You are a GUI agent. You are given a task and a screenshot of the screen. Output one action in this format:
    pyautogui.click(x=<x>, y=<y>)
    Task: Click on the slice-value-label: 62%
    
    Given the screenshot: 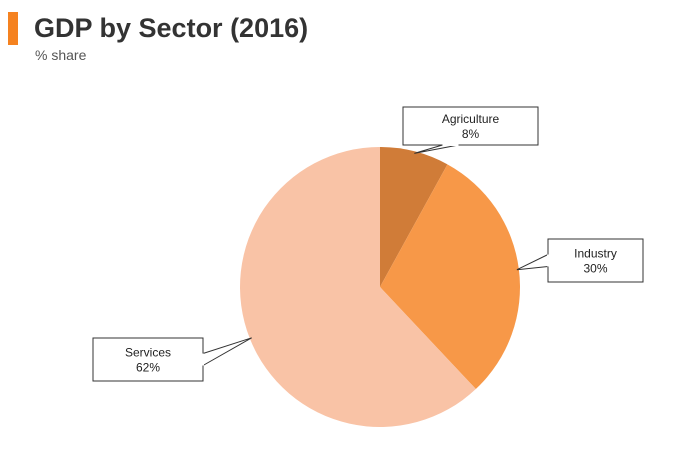 What is the action you would take?
    pyautogui.click(x=148, y=368)
    